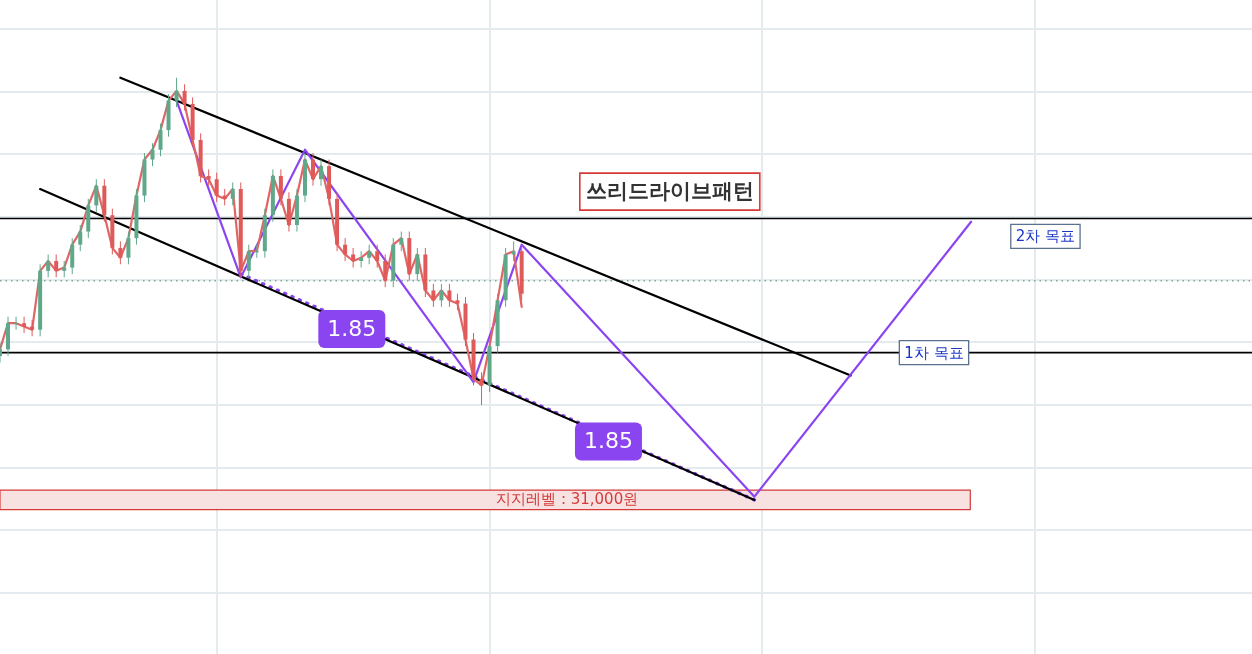 The width and height of the screenshot is (1252, 654). I want to click on text: 쓰리드라이브패턴, so click(669, 191).